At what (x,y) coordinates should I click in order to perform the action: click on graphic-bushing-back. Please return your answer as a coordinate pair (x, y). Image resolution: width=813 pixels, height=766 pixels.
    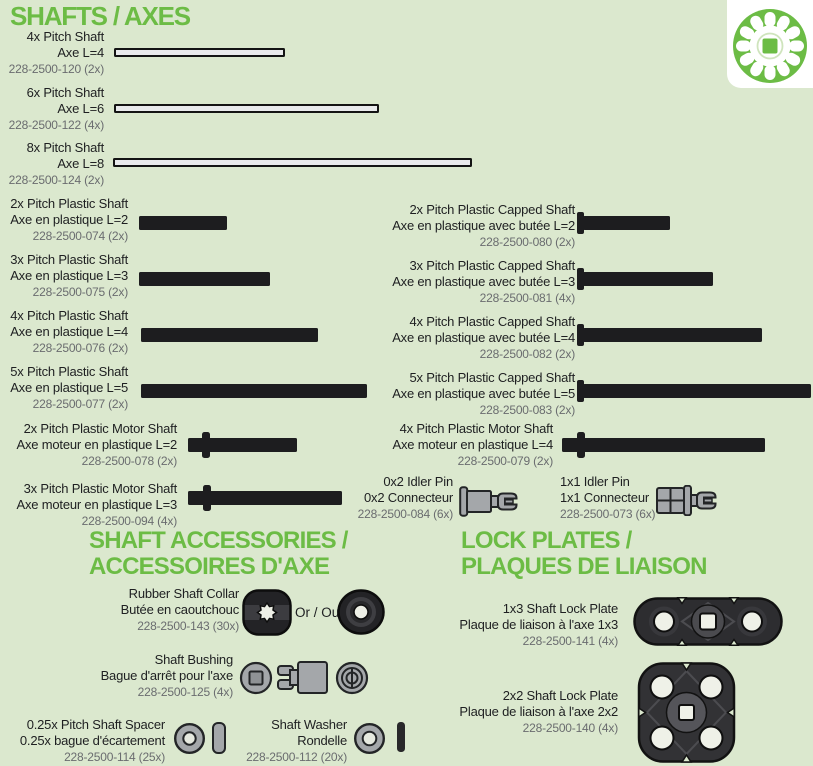
    Looking at the image, I should click on (352, 678).